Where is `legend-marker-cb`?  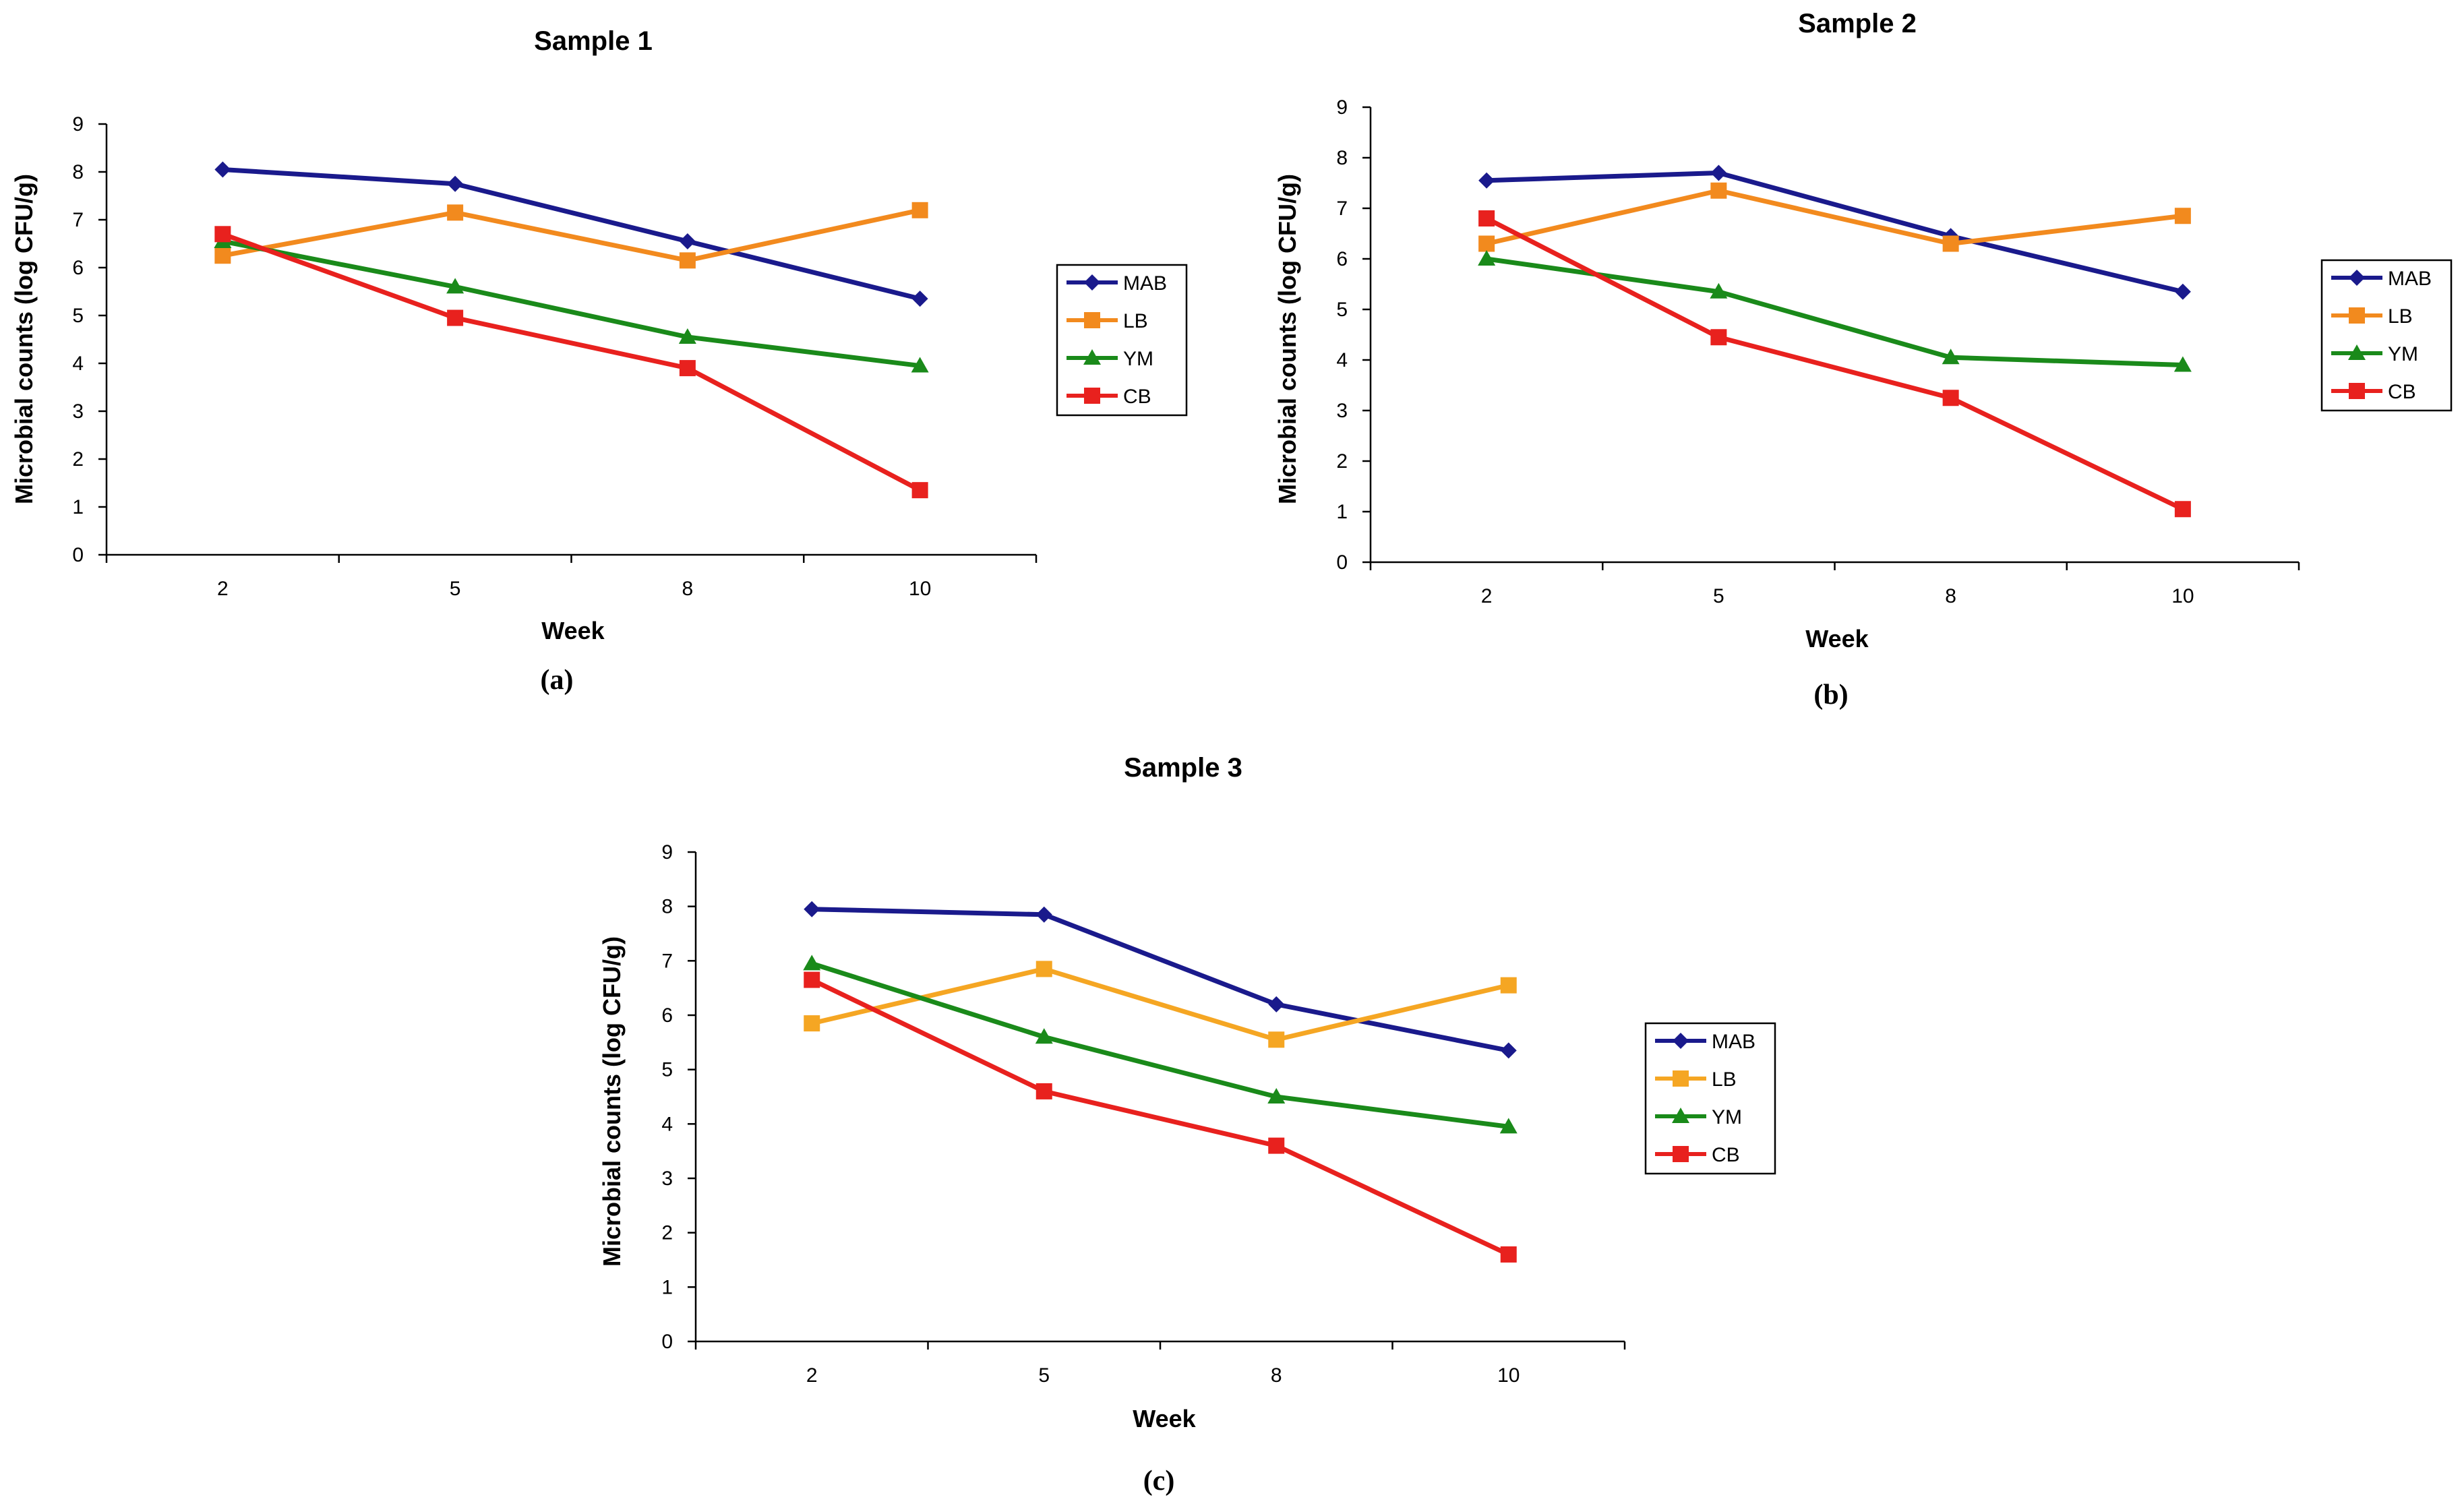 legend-marker-cb is located at coordinates (1092, 396).